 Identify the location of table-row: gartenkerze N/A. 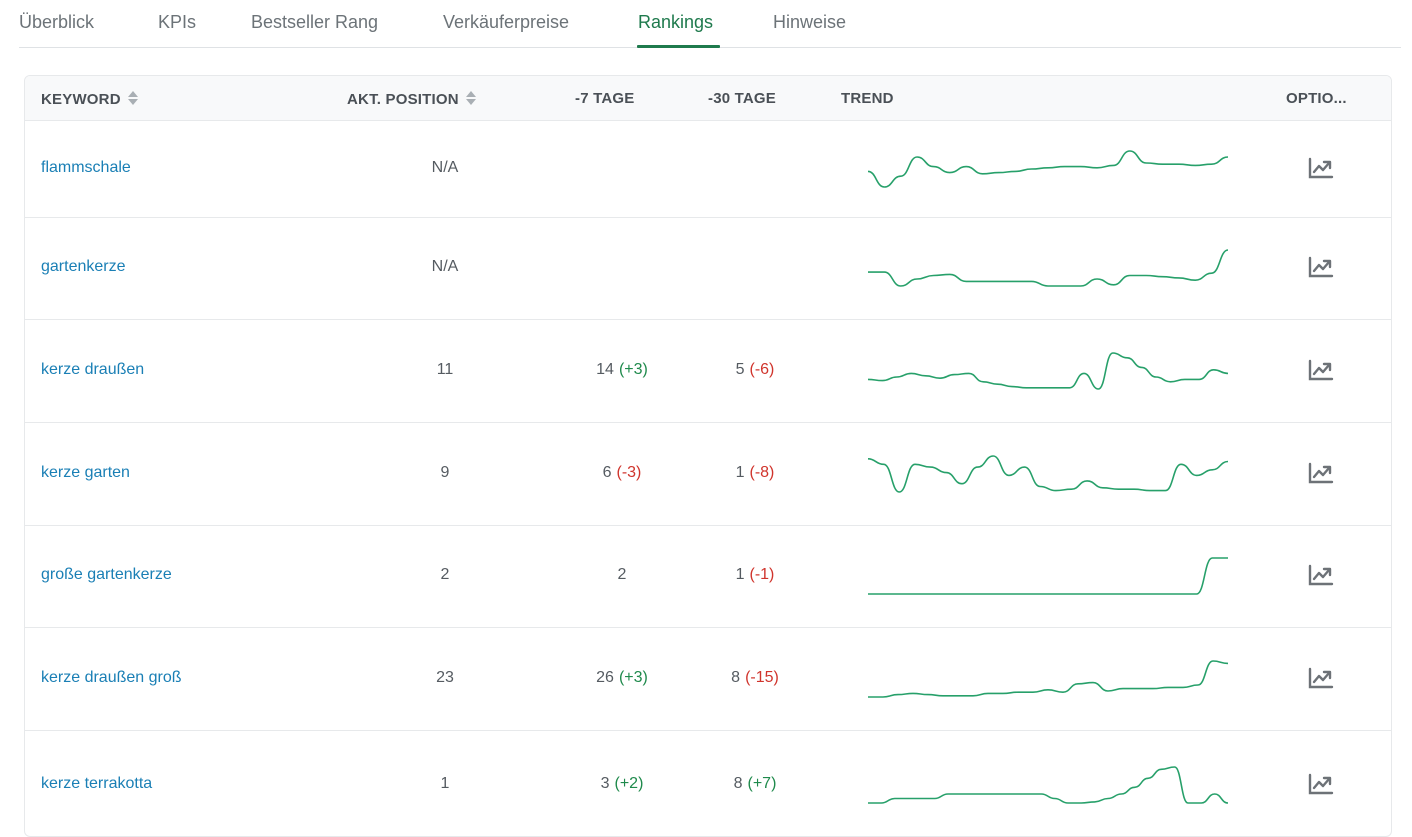
(708, 268).